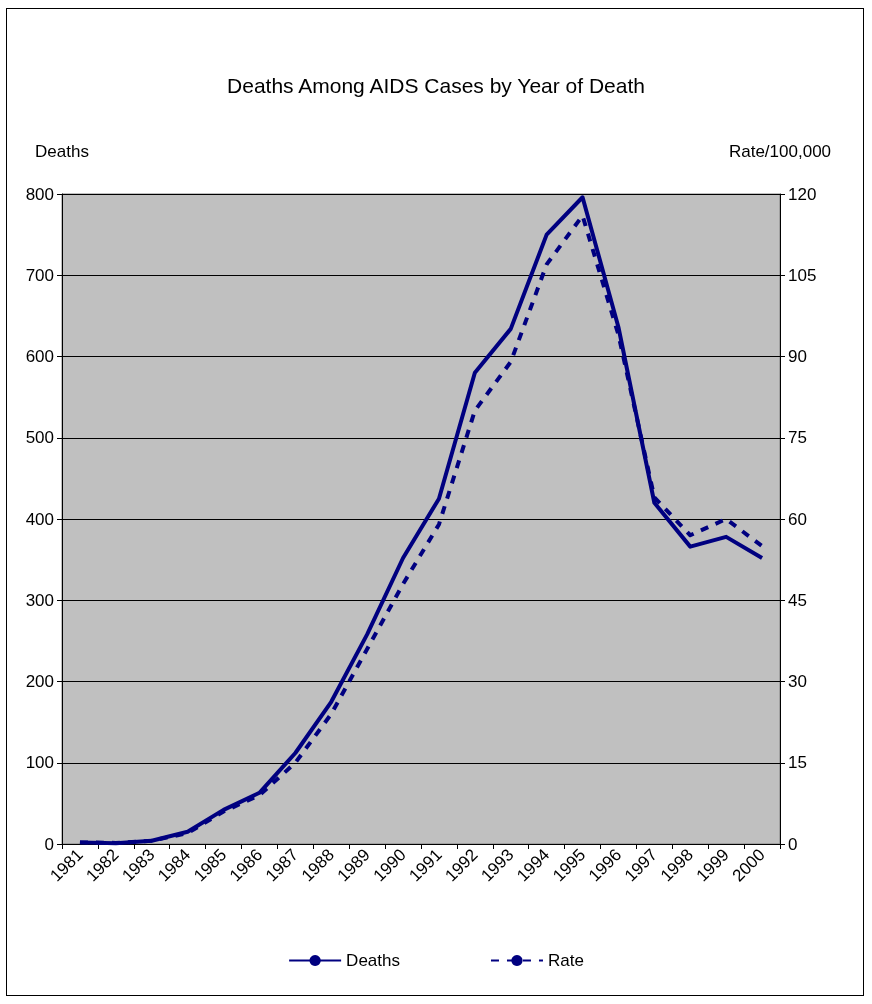 This screenshot has height=1004, width=872. What do you see at coordinates (780, 151) in the screenshot?
I see `y2-axis-title: Rate/100,000` at bounding box center [780, 151].